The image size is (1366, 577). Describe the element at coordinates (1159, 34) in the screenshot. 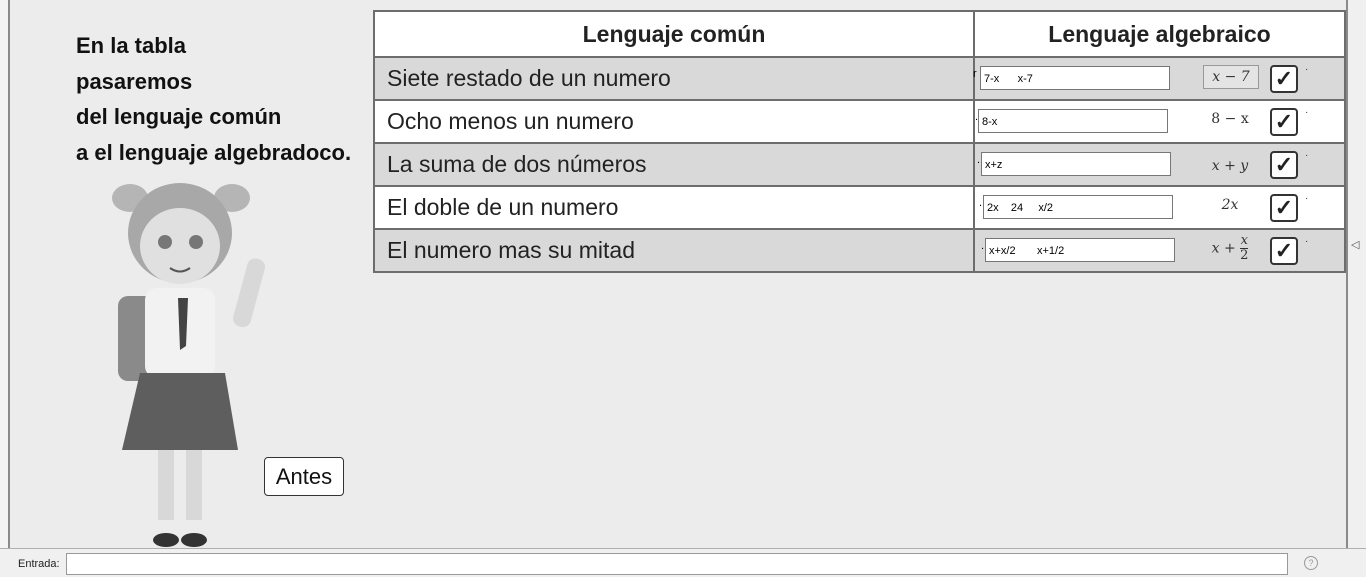

I see `header-algebraic: Lenguaje algebraico` at that location.